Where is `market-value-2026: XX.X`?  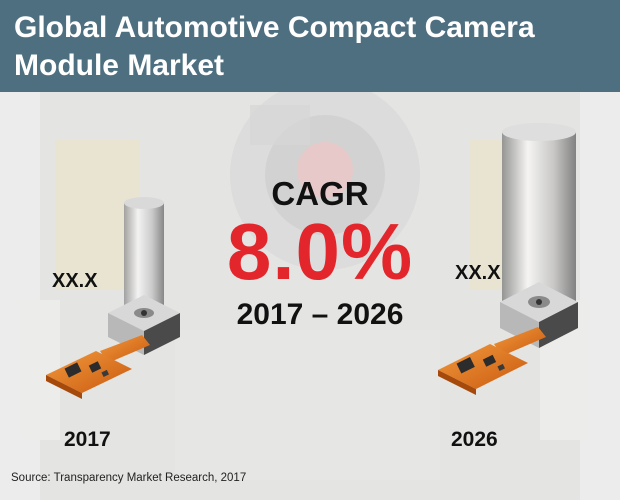 market-value-2026: XX.X is located at coordinates (478, 273).